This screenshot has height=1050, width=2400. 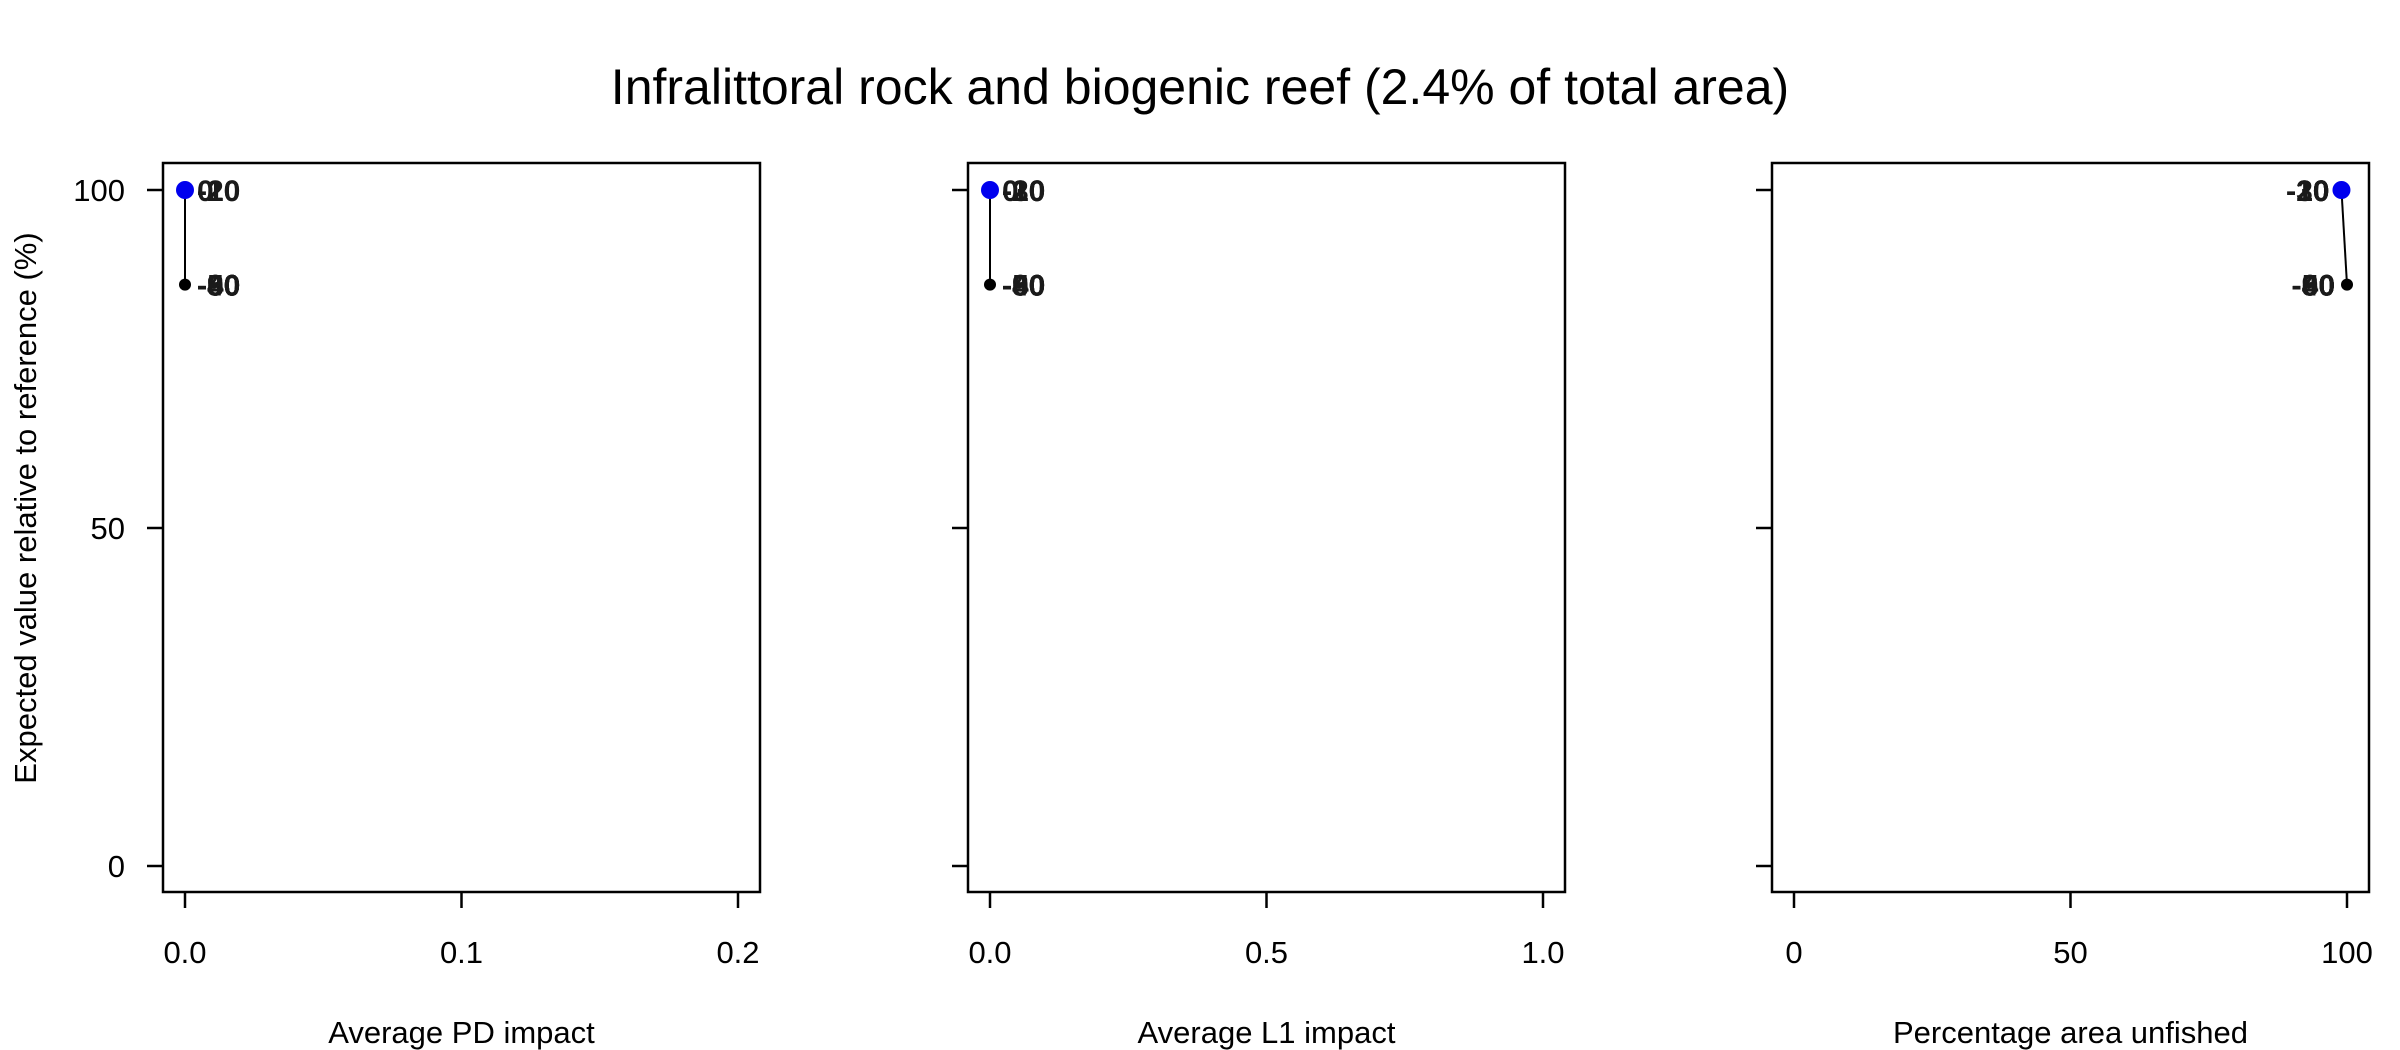 I want to click on point-label-2-1: -20, so click(x=1023, y=191).